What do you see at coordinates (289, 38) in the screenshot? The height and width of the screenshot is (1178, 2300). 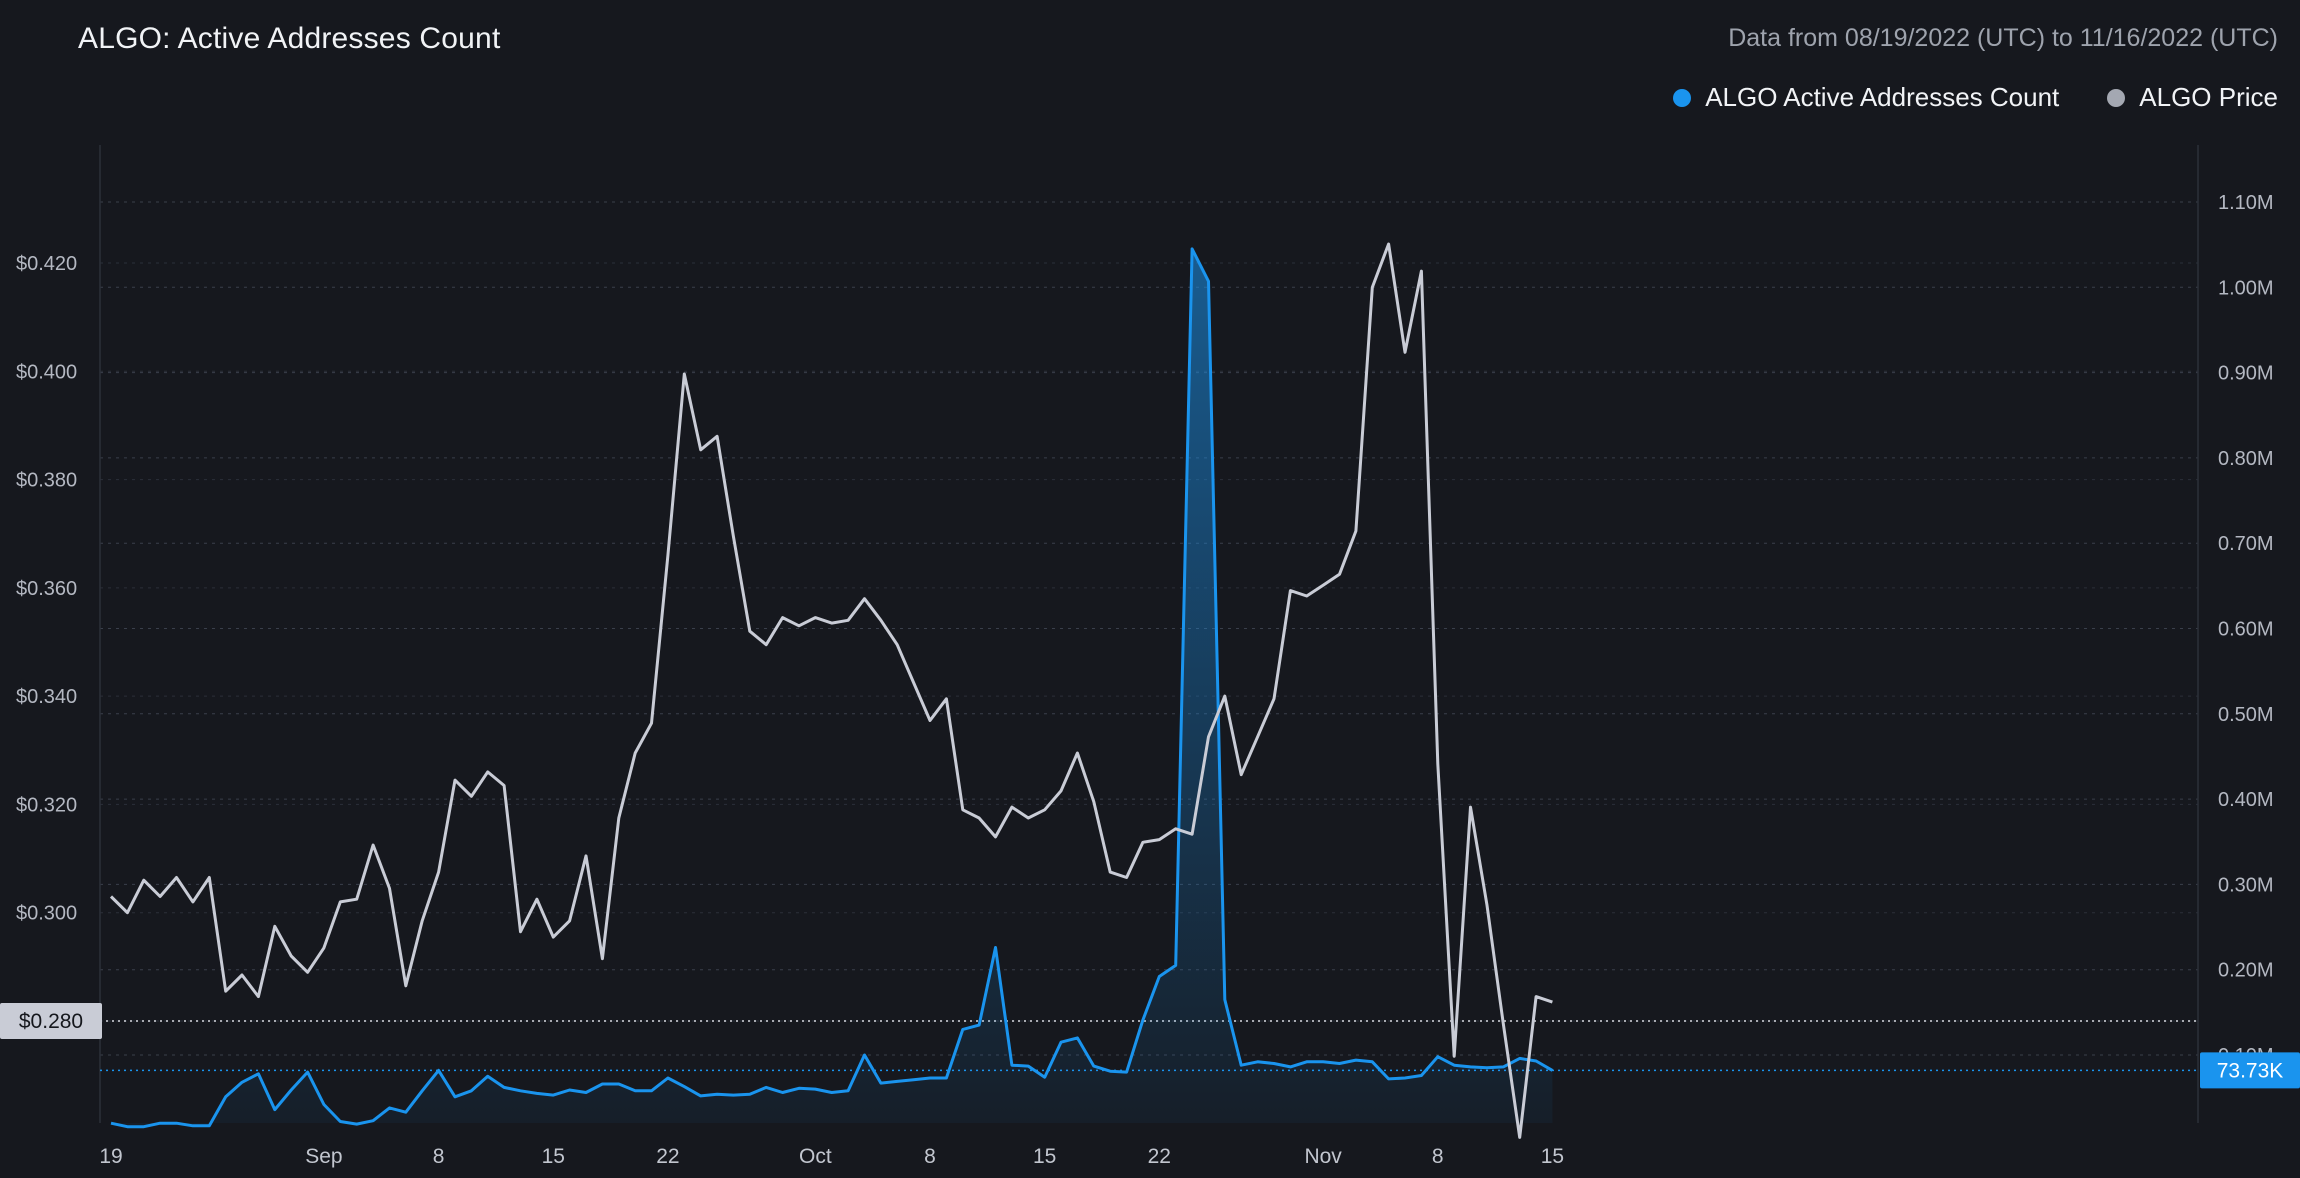 I see `chart-title: ALGO: Active Addresses Count` at bounding box center [289, 38].